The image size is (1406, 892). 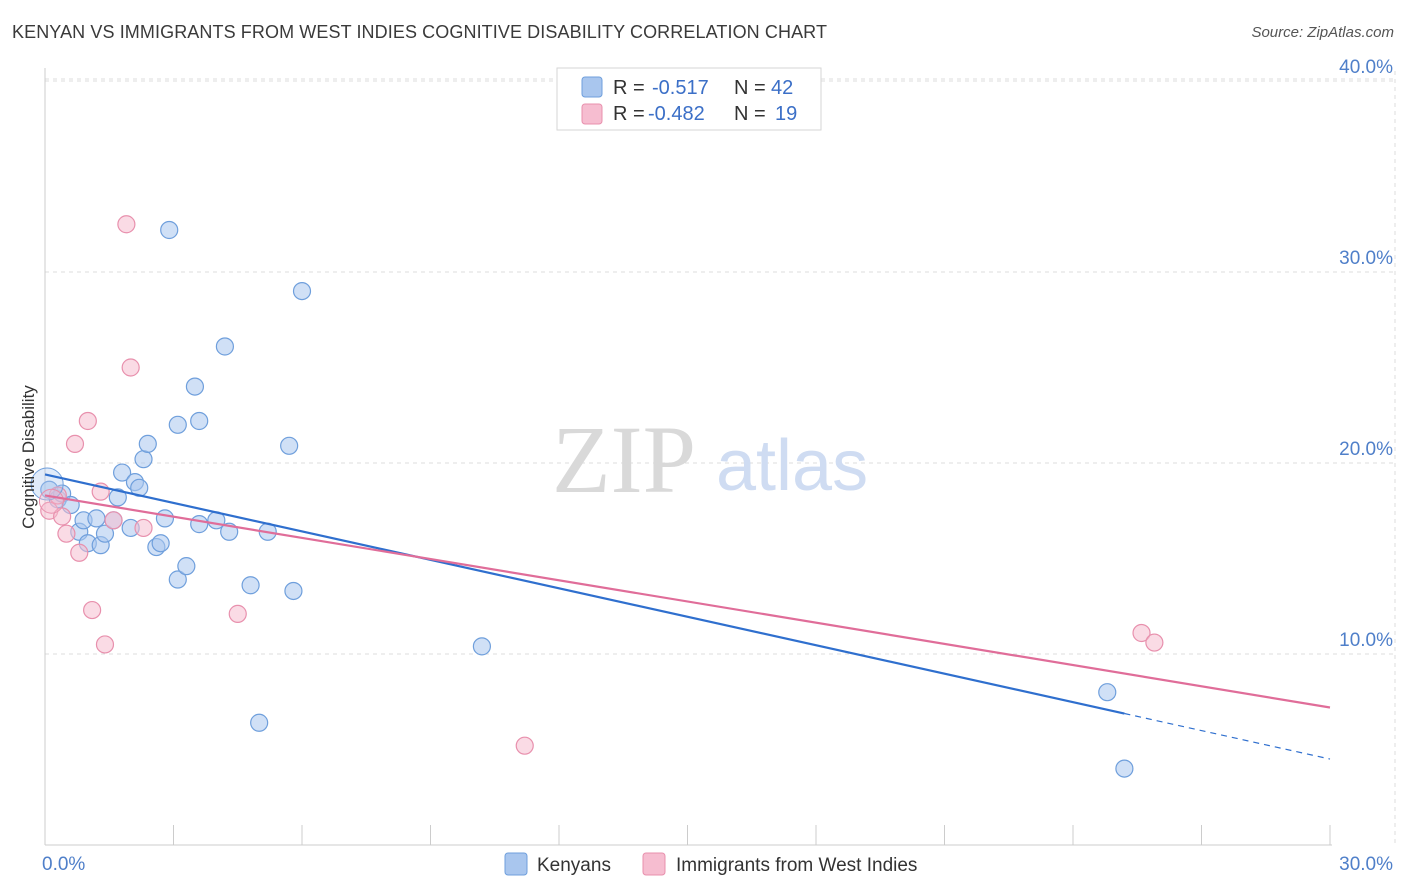 What do you see at coordinates (1366, 449) in the screenshot?
I see `y-tick-label-1: 20.0%` at bounding box center [1366, 449].